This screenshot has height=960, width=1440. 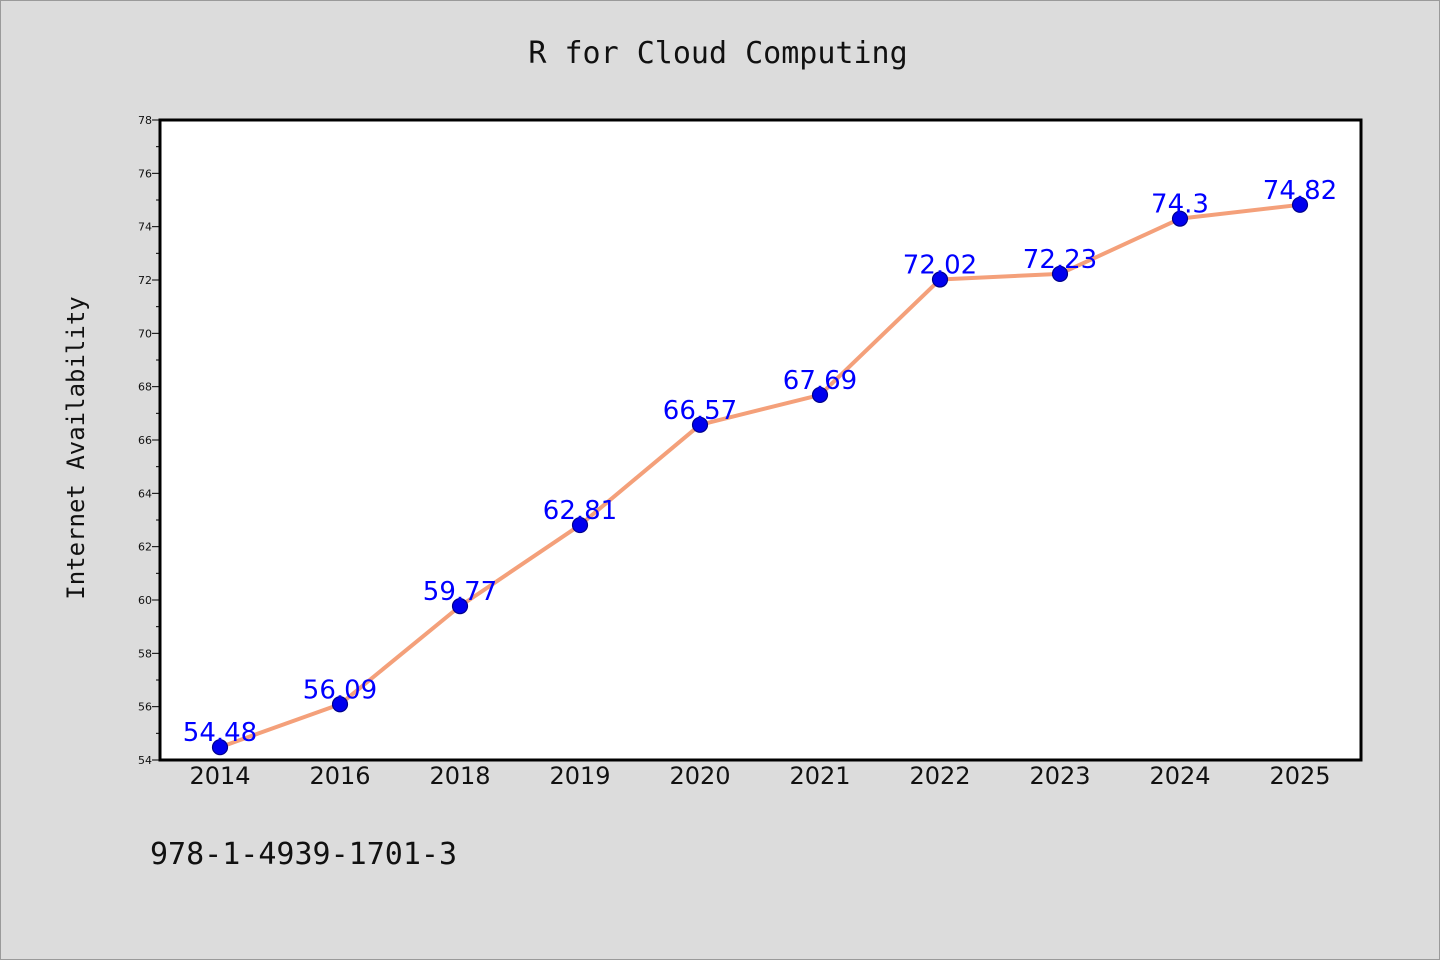 I want to click on data-label: 72.02, so click(x=940, y=265).